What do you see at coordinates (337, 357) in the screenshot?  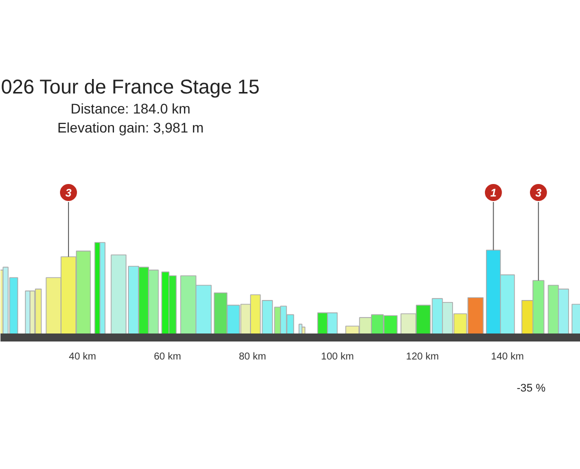 I see `x-tick-label: 100 km` at bounding box center [337, 357].